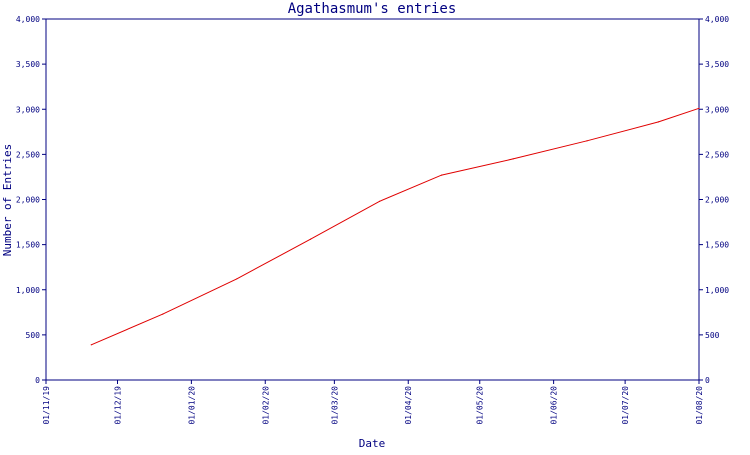 This screenshot has width=750, height=455. I want to click on y-tick-label-right: 1,000, so click(717, 290).